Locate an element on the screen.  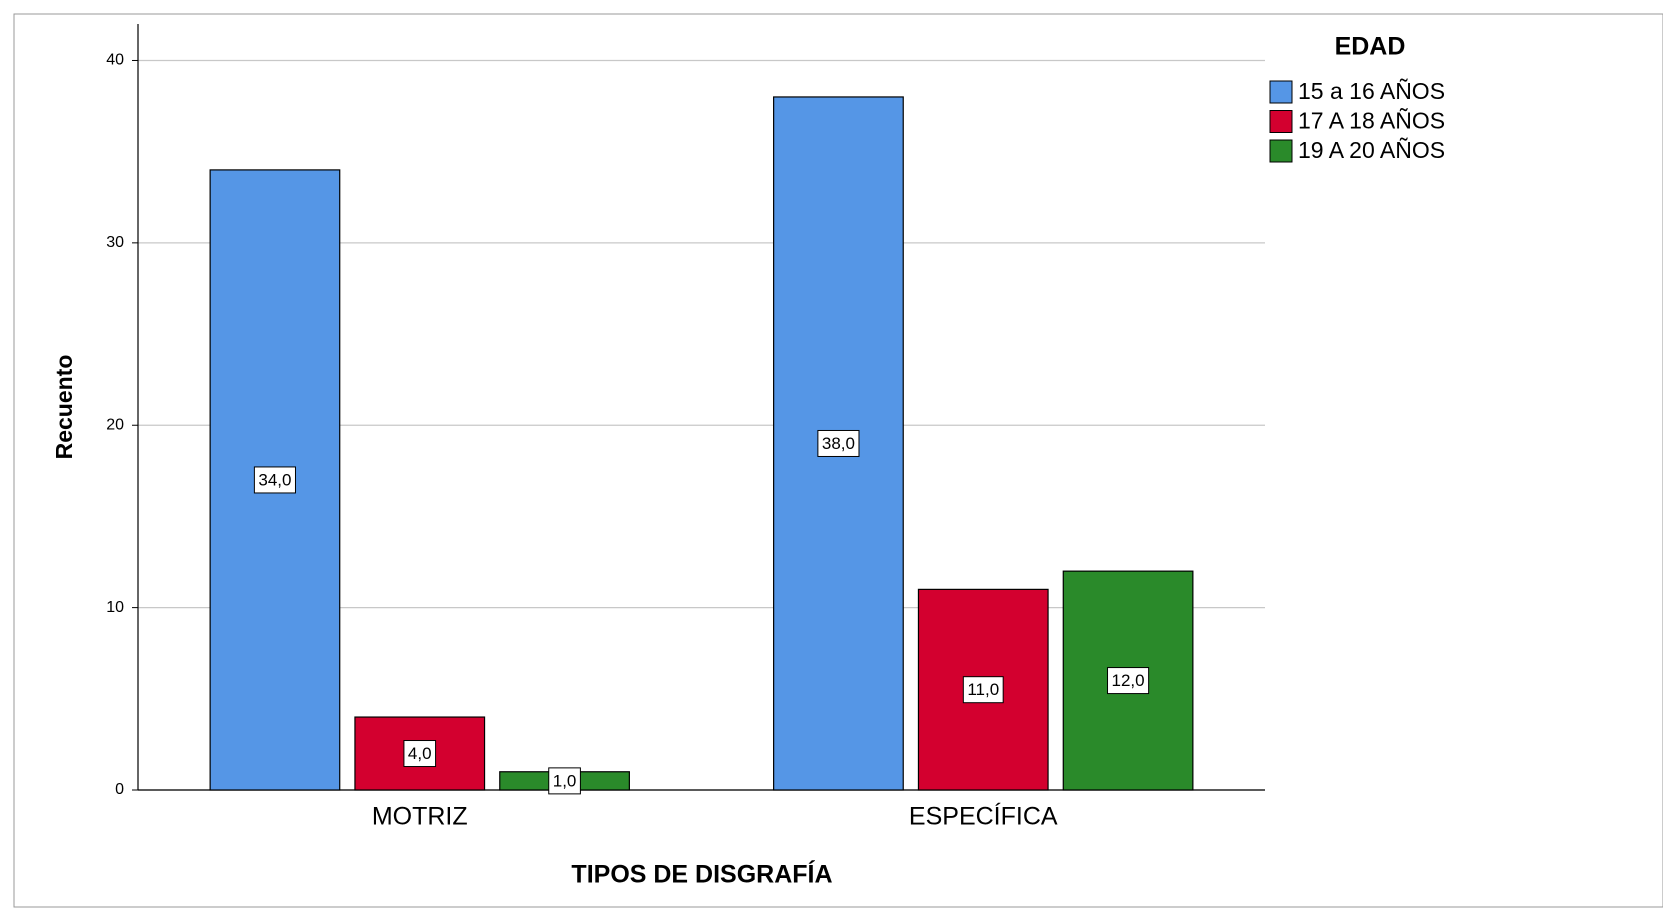
value-label: 12,0 is located at coordinates (1128, 680).